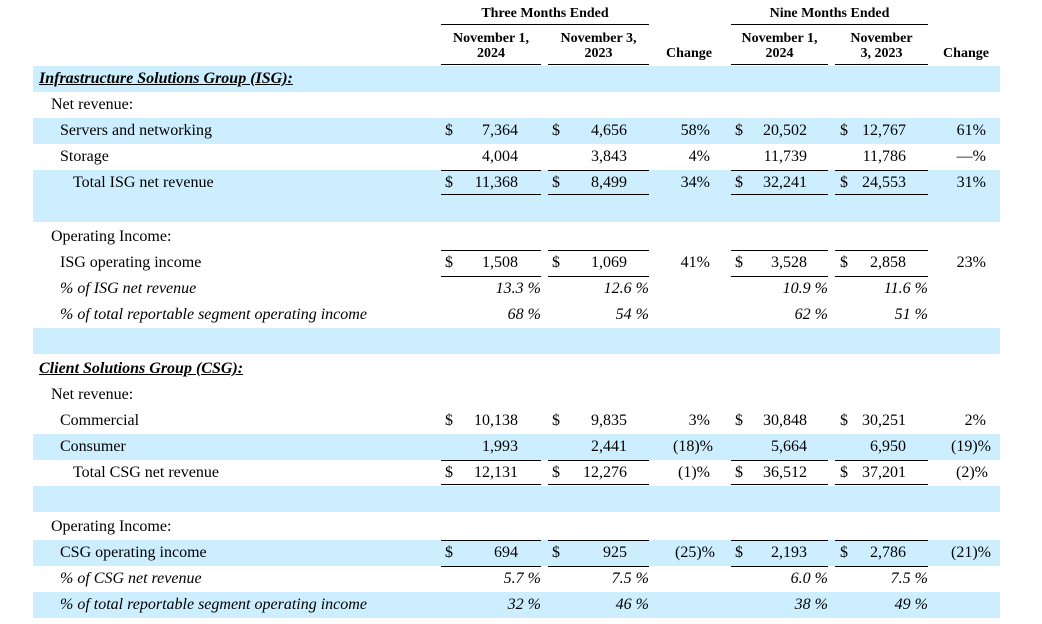 The image size is (1042, 624). I want to click on value-cell: 2,193, so click(789, 552).